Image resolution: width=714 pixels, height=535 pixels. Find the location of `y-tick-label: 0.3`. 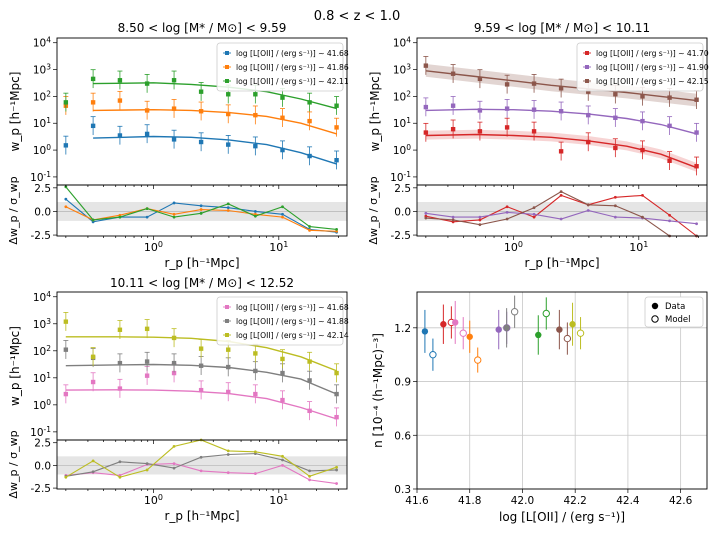

y-tick-label: 0.3 is located at coordinates (402, 490).